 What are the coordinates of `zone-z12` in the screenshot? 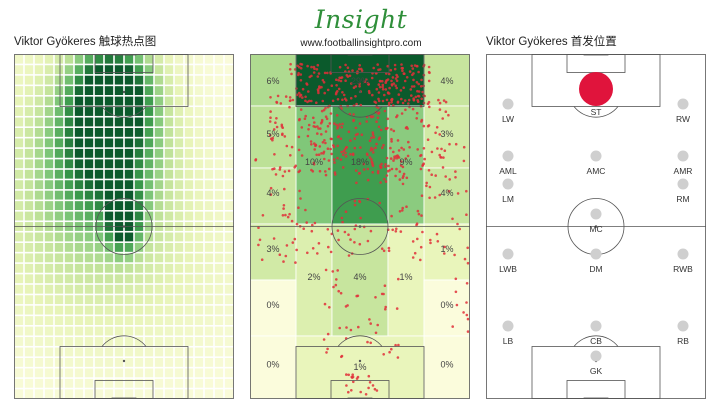 It's located at (446, 252).